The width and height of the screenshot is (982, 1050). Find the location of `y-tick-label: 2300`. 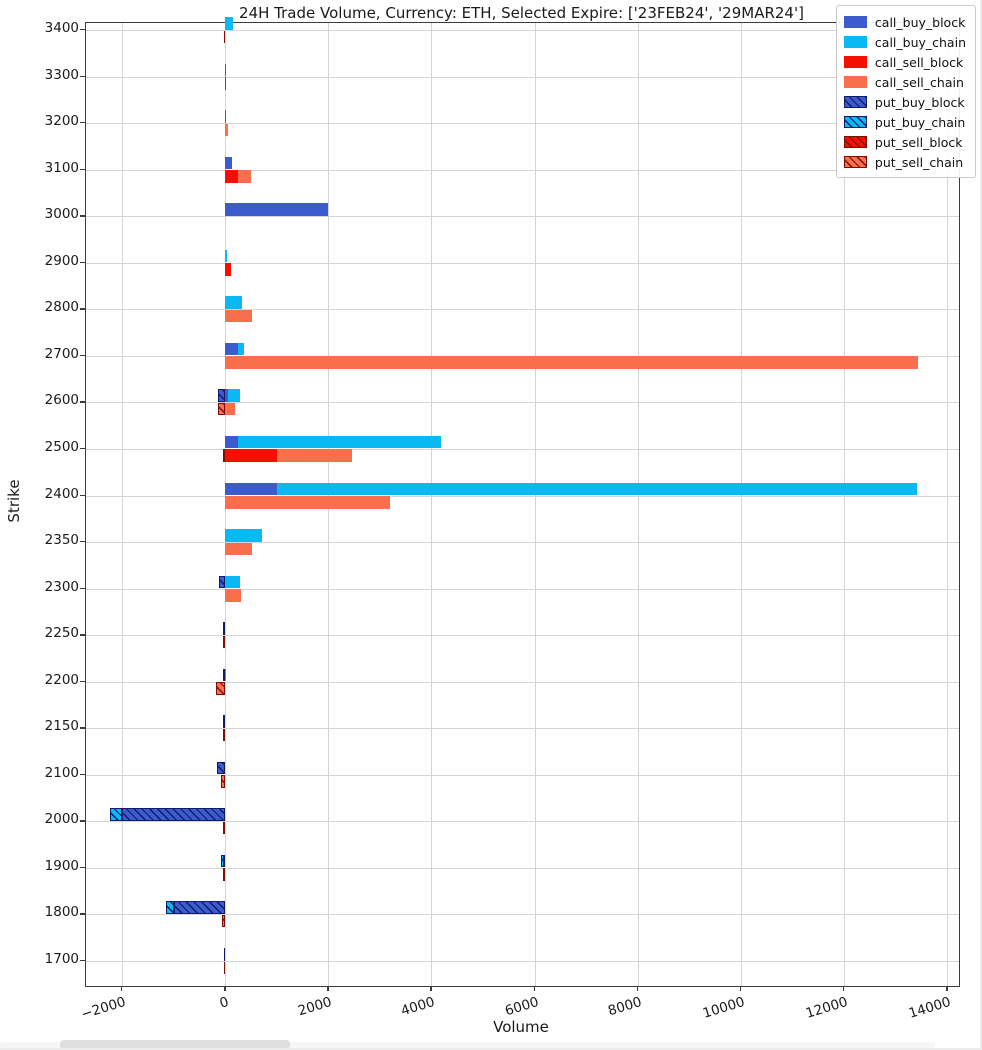

y-tick-label: 2300 is located at coordinates (61, 586).